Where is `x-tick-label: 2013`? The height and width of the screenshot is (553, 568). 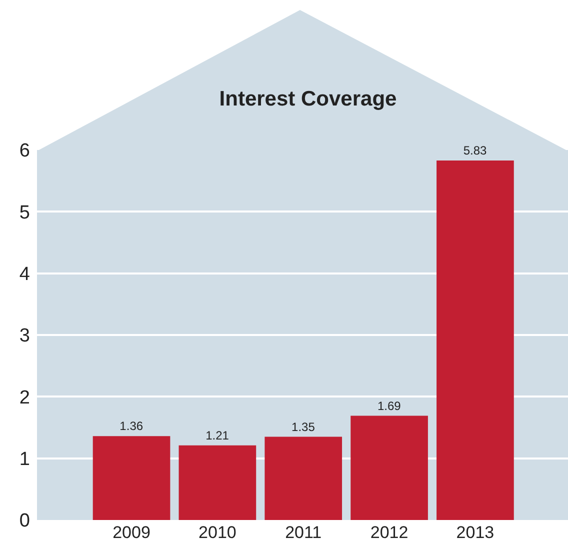 x-tick-label: 2013 is located at coordinates (475, 532).